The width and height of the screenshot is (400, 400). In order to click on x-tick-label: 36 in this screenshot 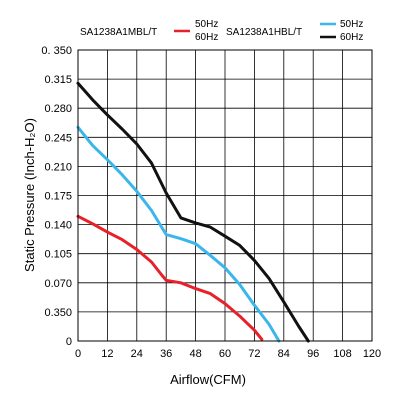, I will do `click(166, 354)`.